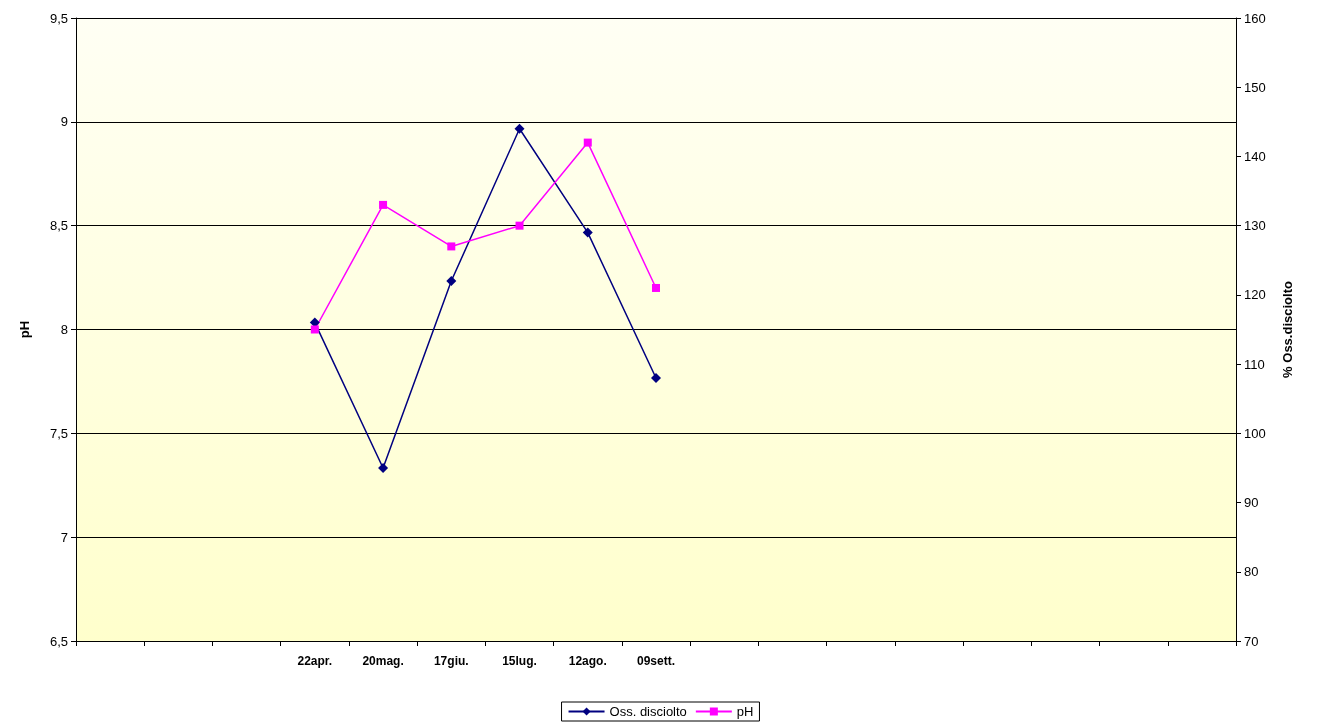  I want to click on y-tick-label: 9, so click(64, 122).